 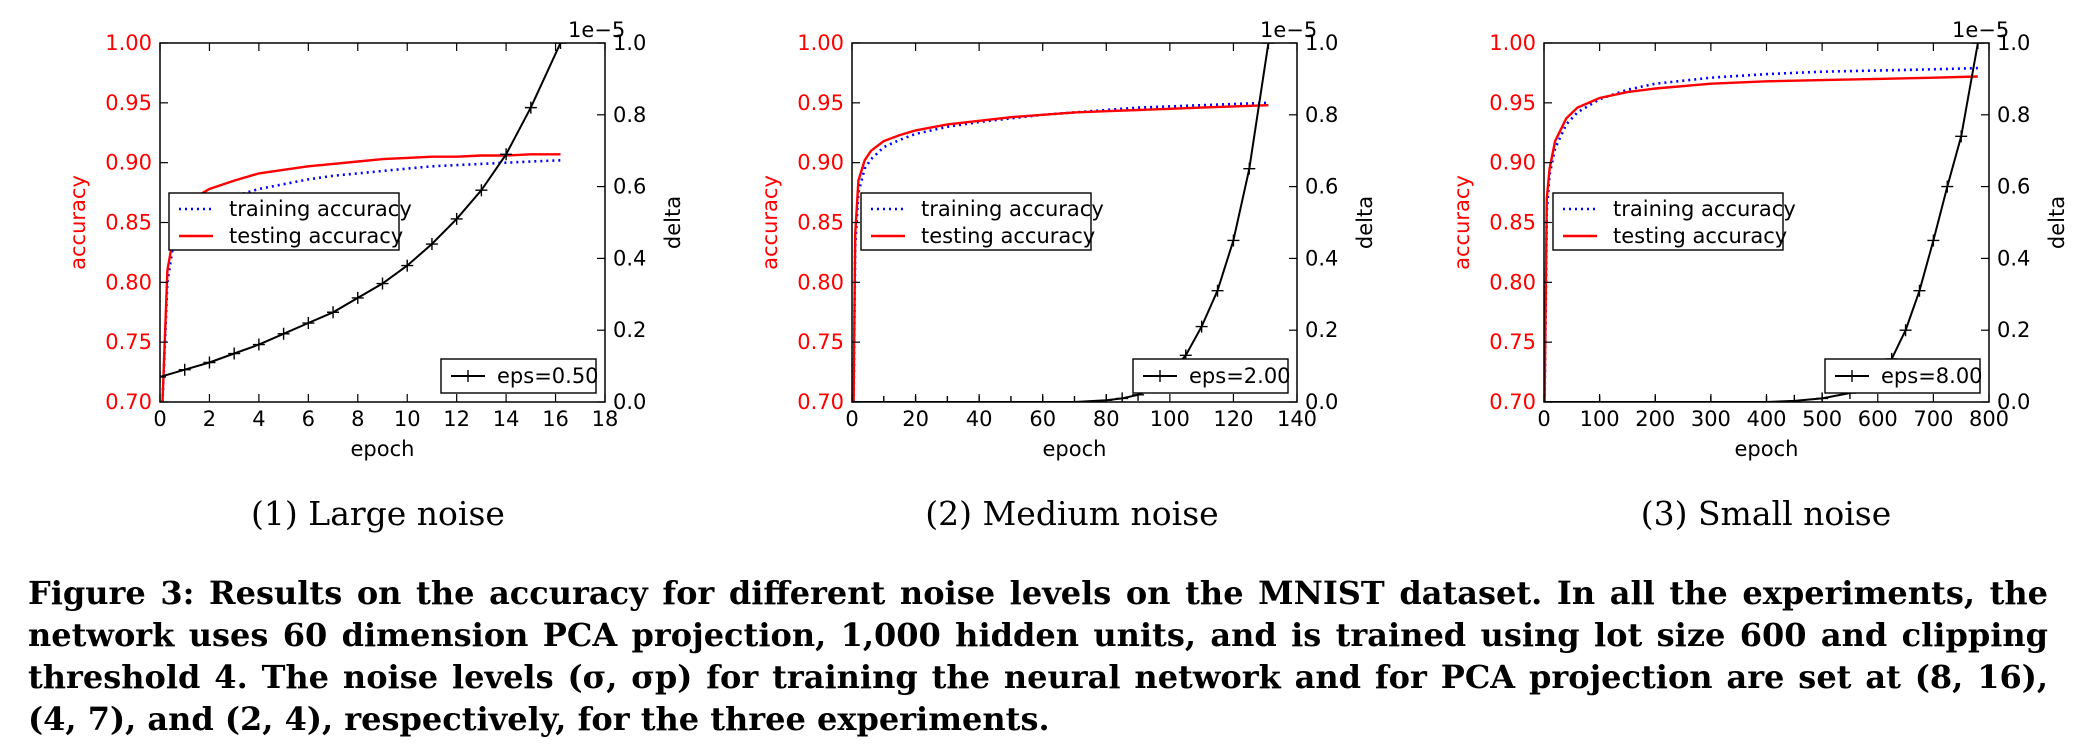 What do you see at coordinates (1106, 419) in the screenshot?
I see `x-tick-label: 80` at bounding box center [1106, 419].